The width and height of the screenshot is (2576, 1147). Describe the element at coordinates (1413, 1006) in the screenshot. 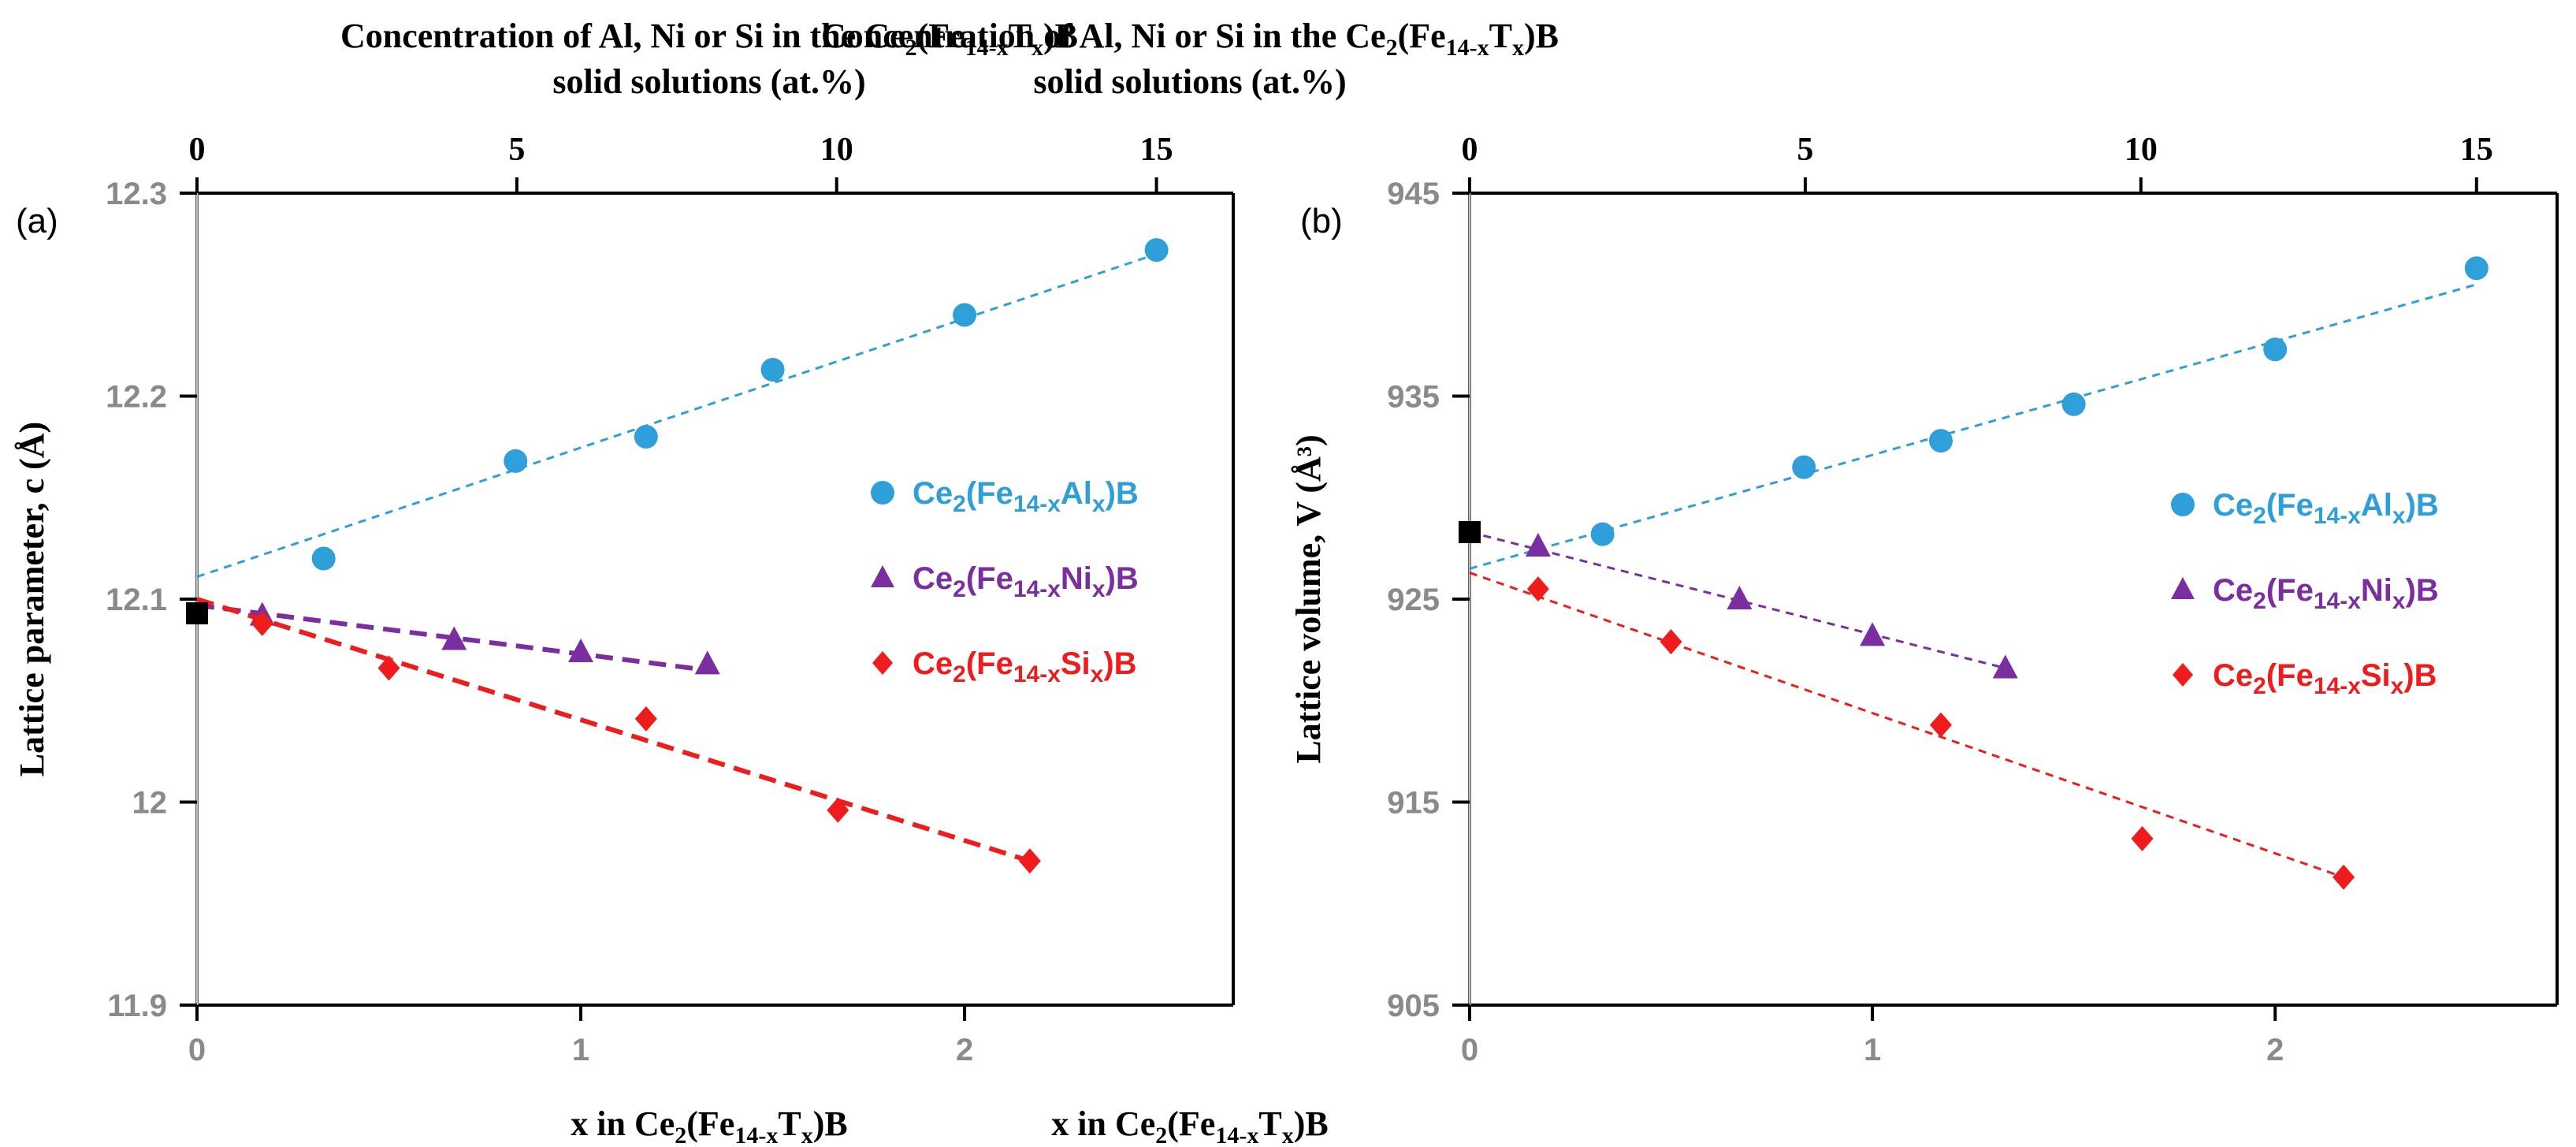

I see `y-tick-label: 905` at that location.